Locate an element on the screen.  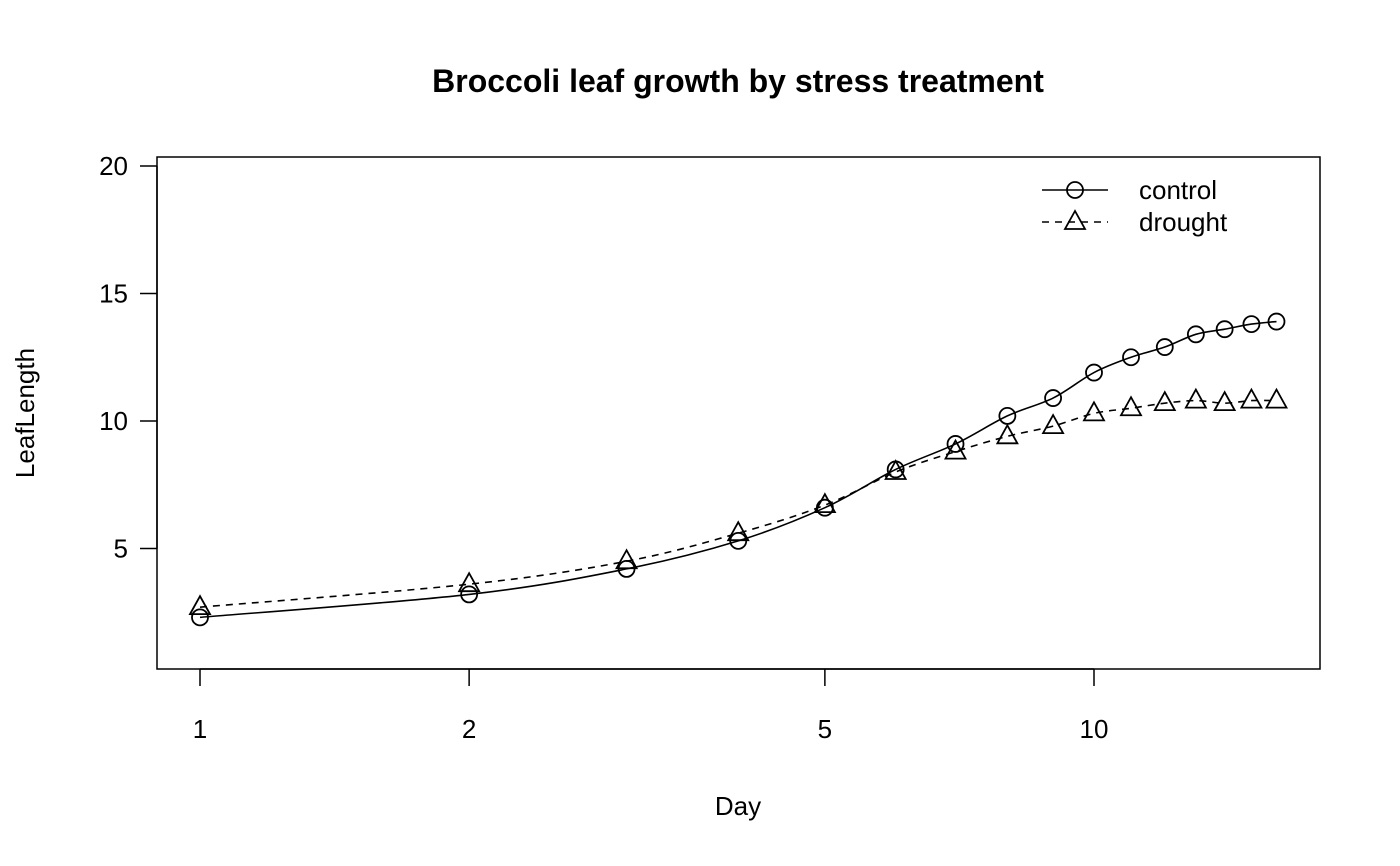
legend-label: control is located at coordinates (1178, 190).